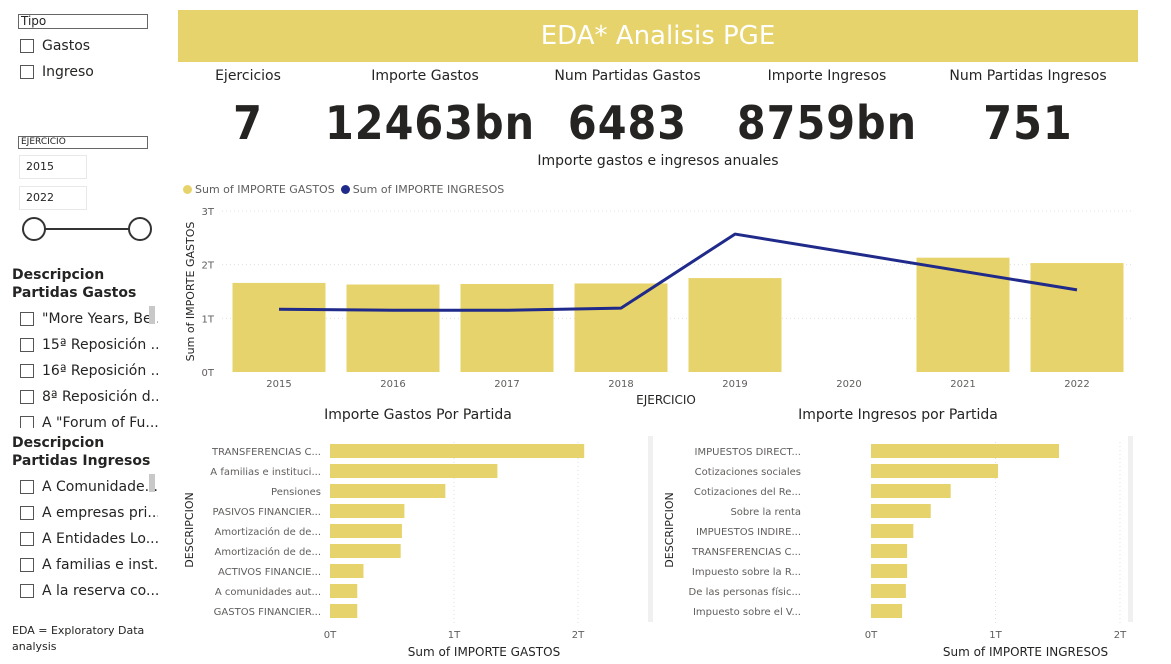 Image resolution: width=1171 pixels, height=664 pixels. What do you see at coordinates (248, 76) in the screenshot?
I see `kpi-label: Ejercicios` at bounding box center [248, 76].